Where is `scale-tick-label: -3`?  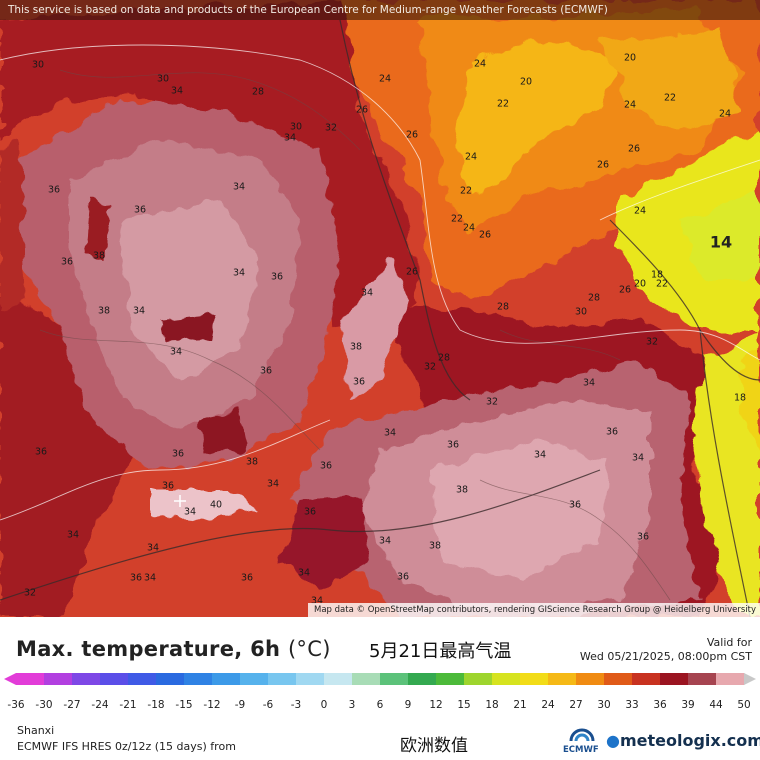
scale-tick-label: -3 is located at coordinates (296, 704).